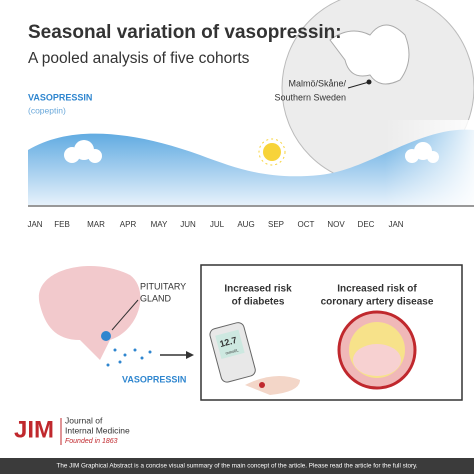 This screenshot has width=474, height=474. I want to click on title: Seasonal variation of vasopressin:, so click(185, 32).